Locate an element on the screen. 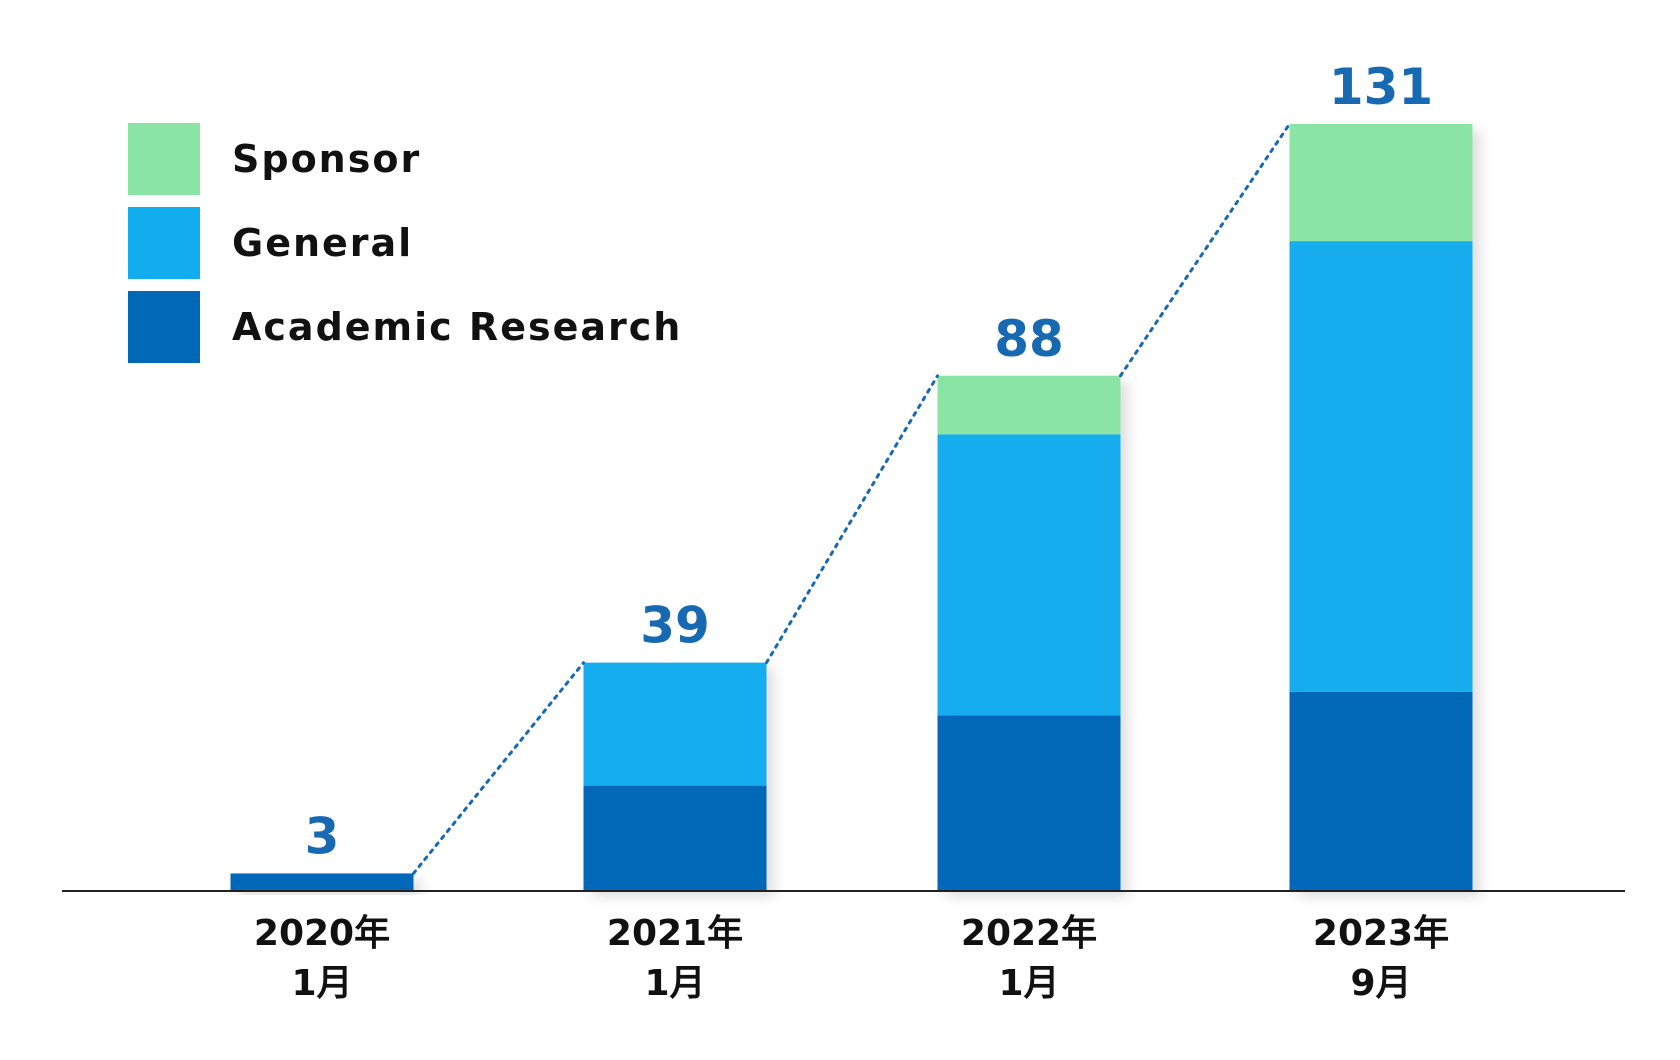 The height and width of the screenshot is (1060, 1680). x-tick-label-0-line-0: 2020年 is located at coordinates (322, 933).